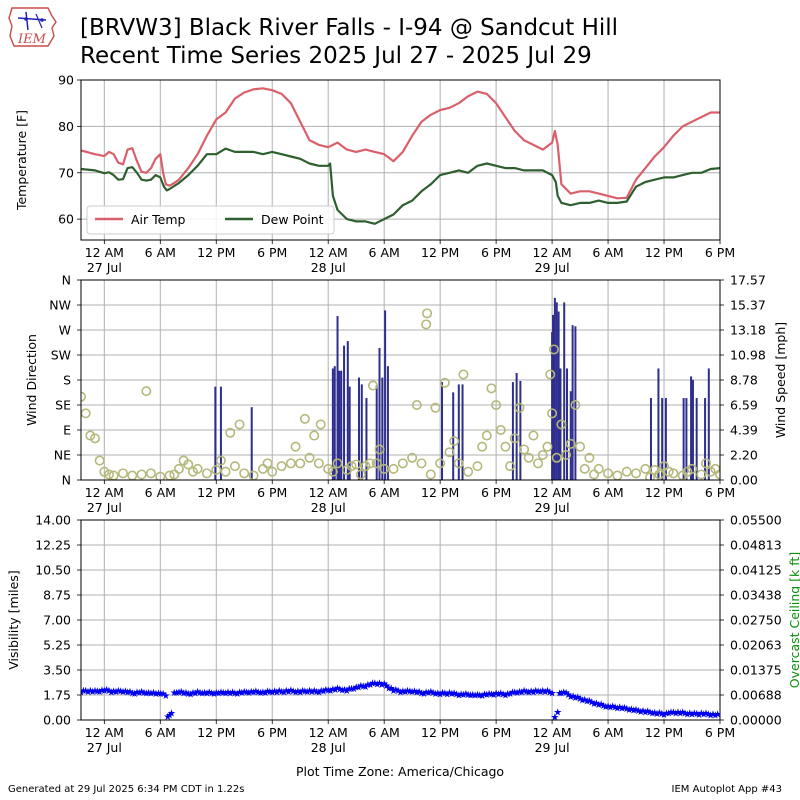  What do you see at coordinates (57, 720) in the screenshot?
I see `y-tick-label: 0.00` at bounding box center [57, 720].